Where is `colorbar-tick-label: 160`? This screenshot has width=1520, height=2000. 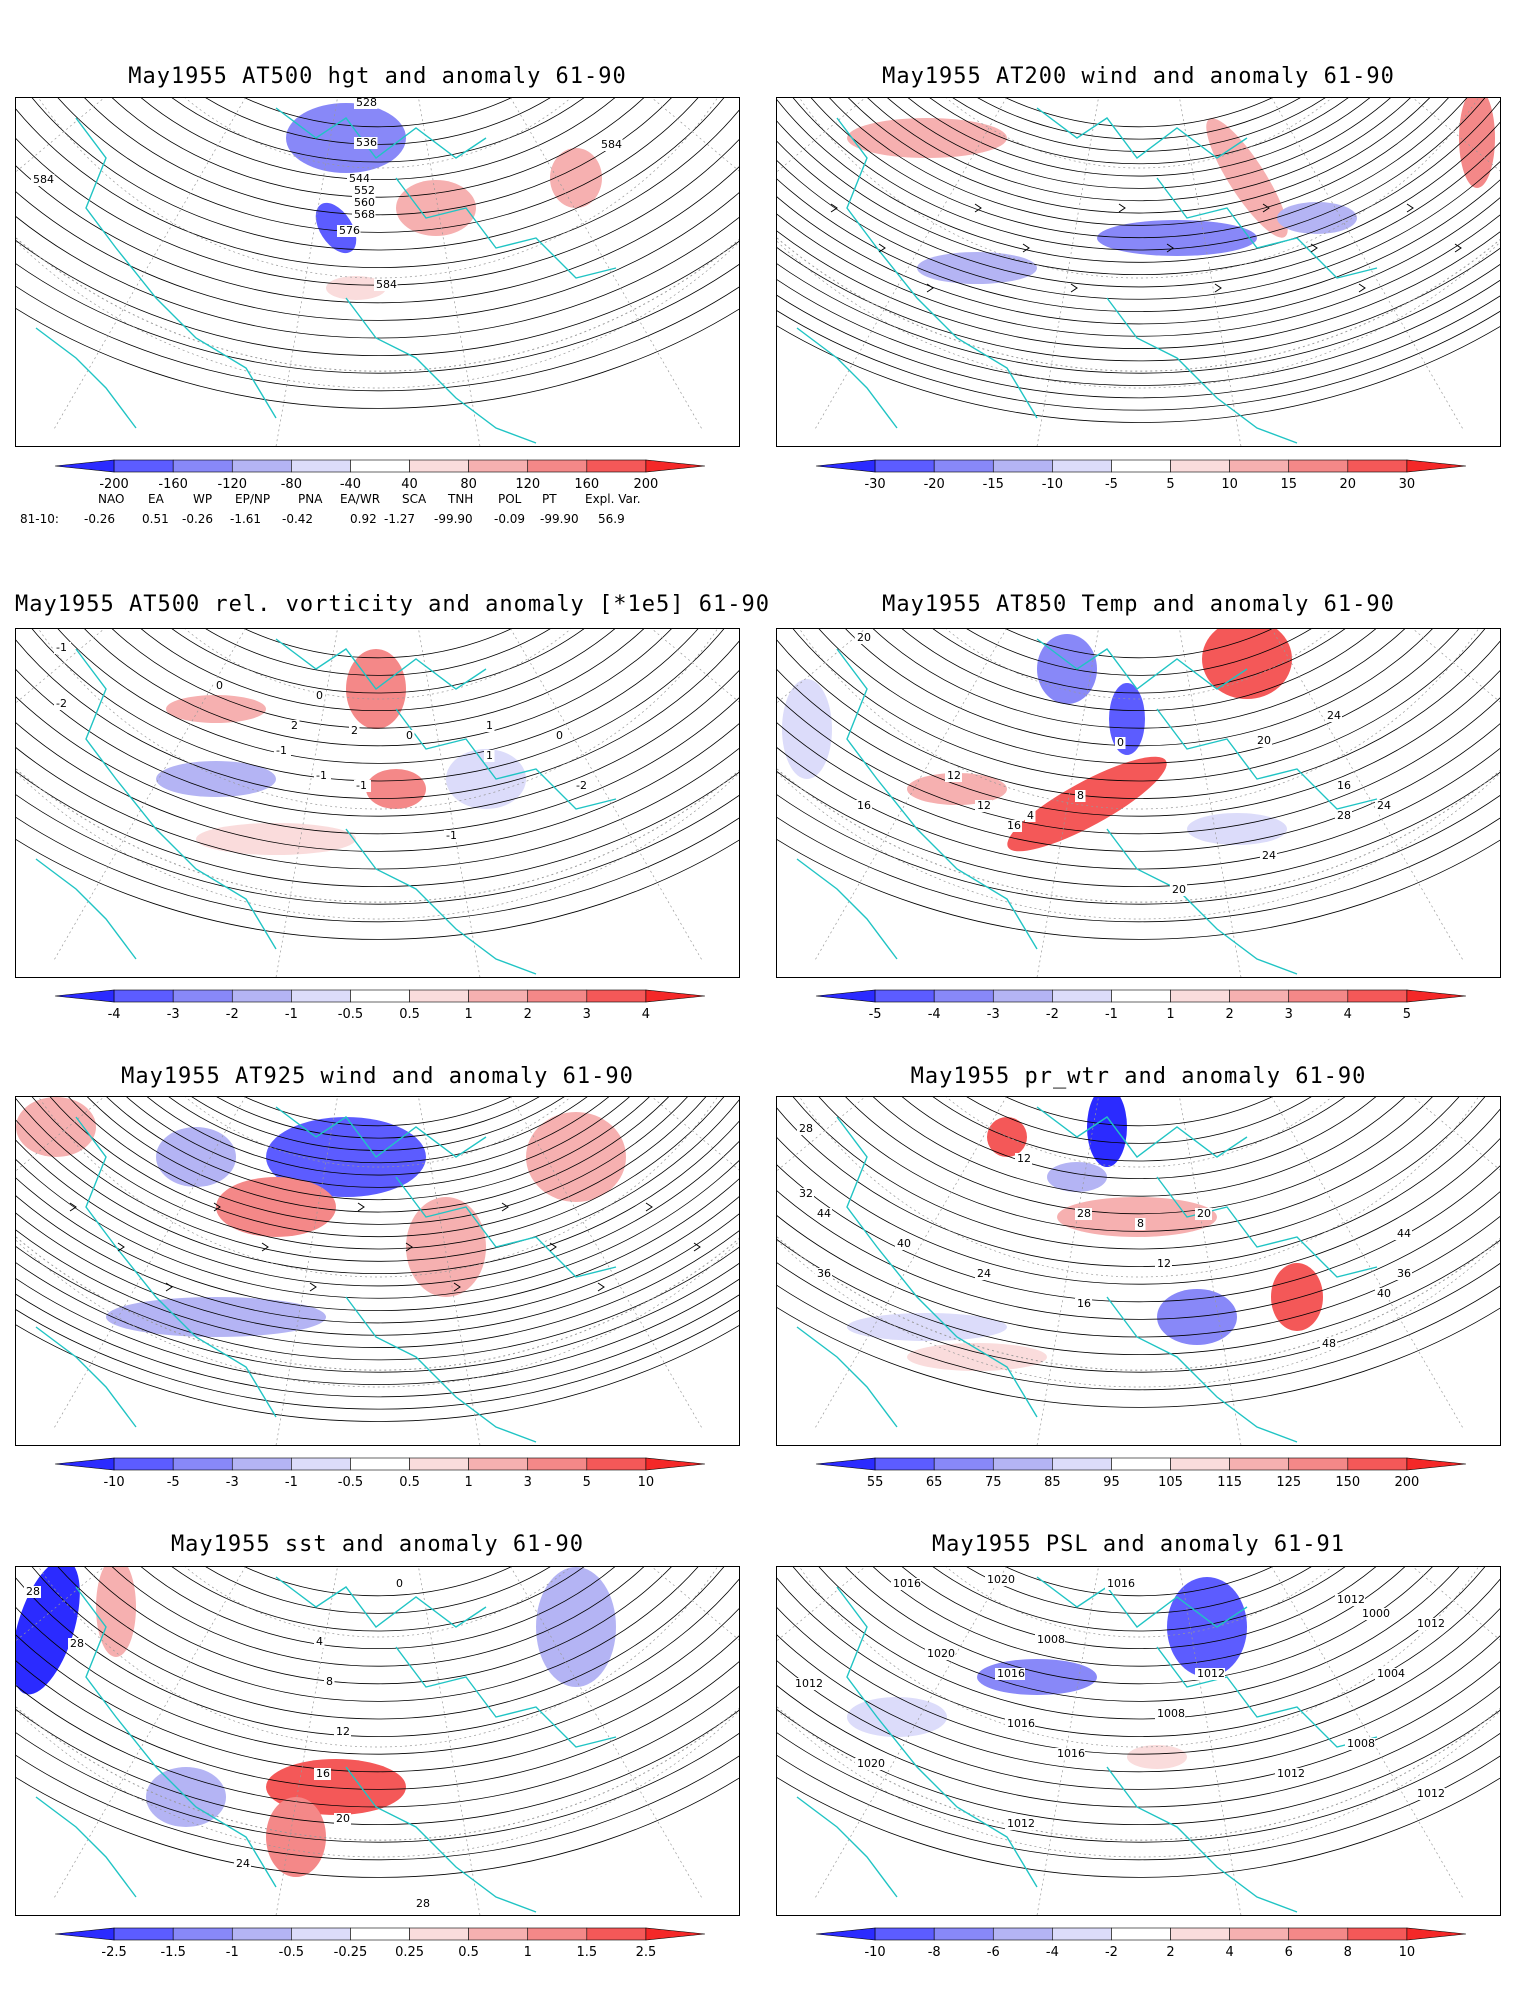
colorbar-tick-label: 160 is located at coordinates (586, 484).